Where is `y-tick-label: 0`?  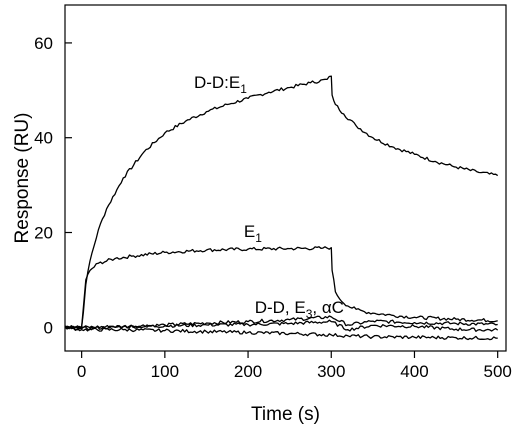
y-tick-label: 0 is located at coordinates (48, 327).